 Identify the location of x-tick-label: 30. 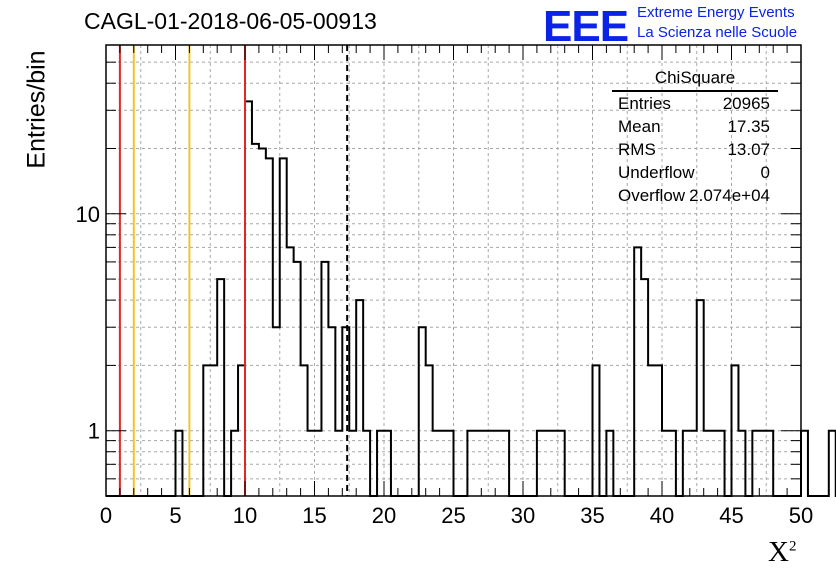
(523, 515).